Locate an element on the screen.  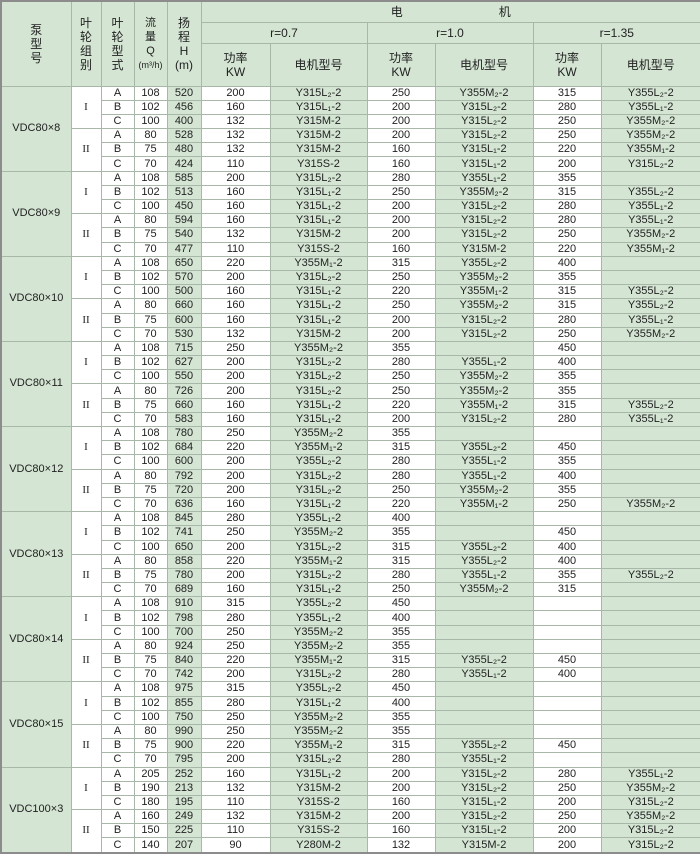
header-char: 叶 is located at coordinates (85, 22).